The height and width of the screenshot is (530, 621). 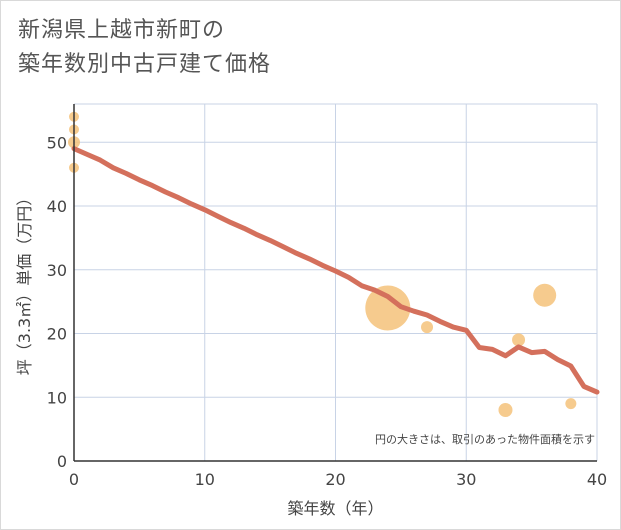 I want to click on x-tick-label: 0, so click(x=74, y=479).